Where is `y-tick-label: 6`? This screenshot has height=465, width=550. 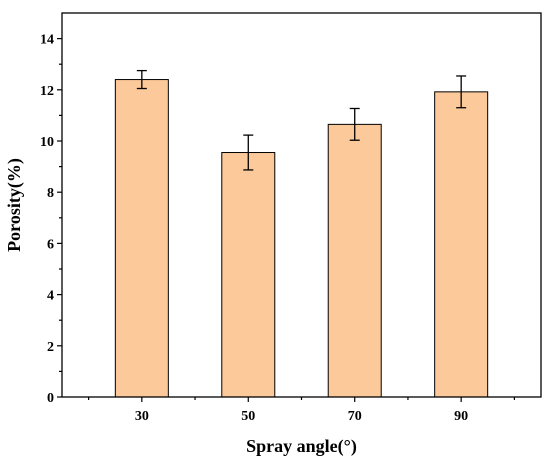 y-tick-label: 6 is located at coordinates (50, 244).